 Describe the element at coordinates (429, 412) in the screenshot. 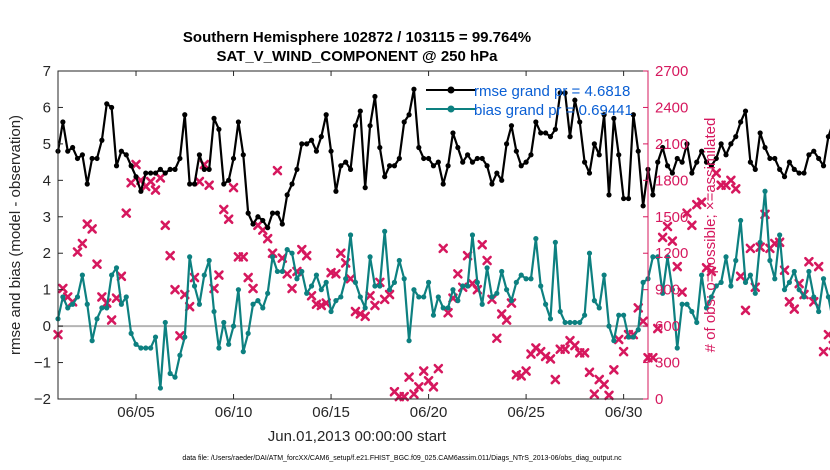

I see `x-tick-label: 06/20` at that location.